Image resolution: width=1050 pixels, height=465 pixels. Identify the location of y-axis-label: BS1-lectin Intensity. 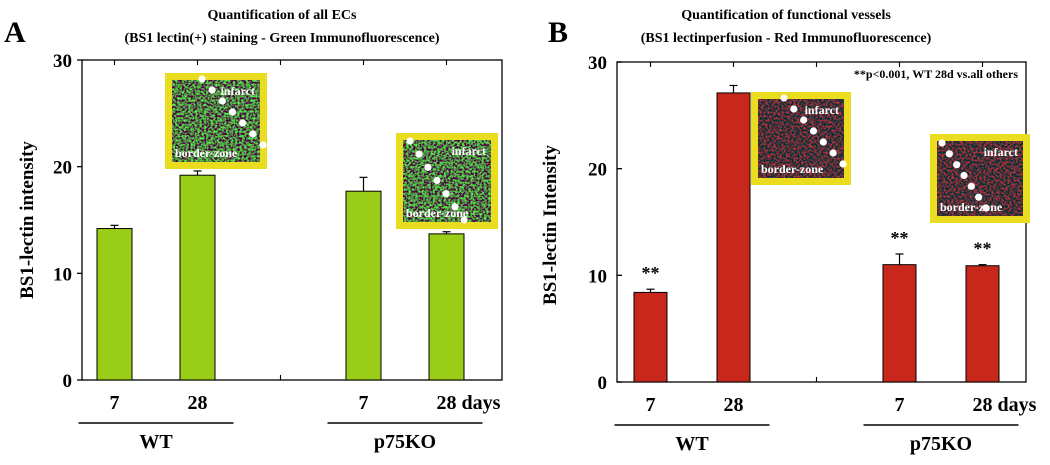
(550, 225).